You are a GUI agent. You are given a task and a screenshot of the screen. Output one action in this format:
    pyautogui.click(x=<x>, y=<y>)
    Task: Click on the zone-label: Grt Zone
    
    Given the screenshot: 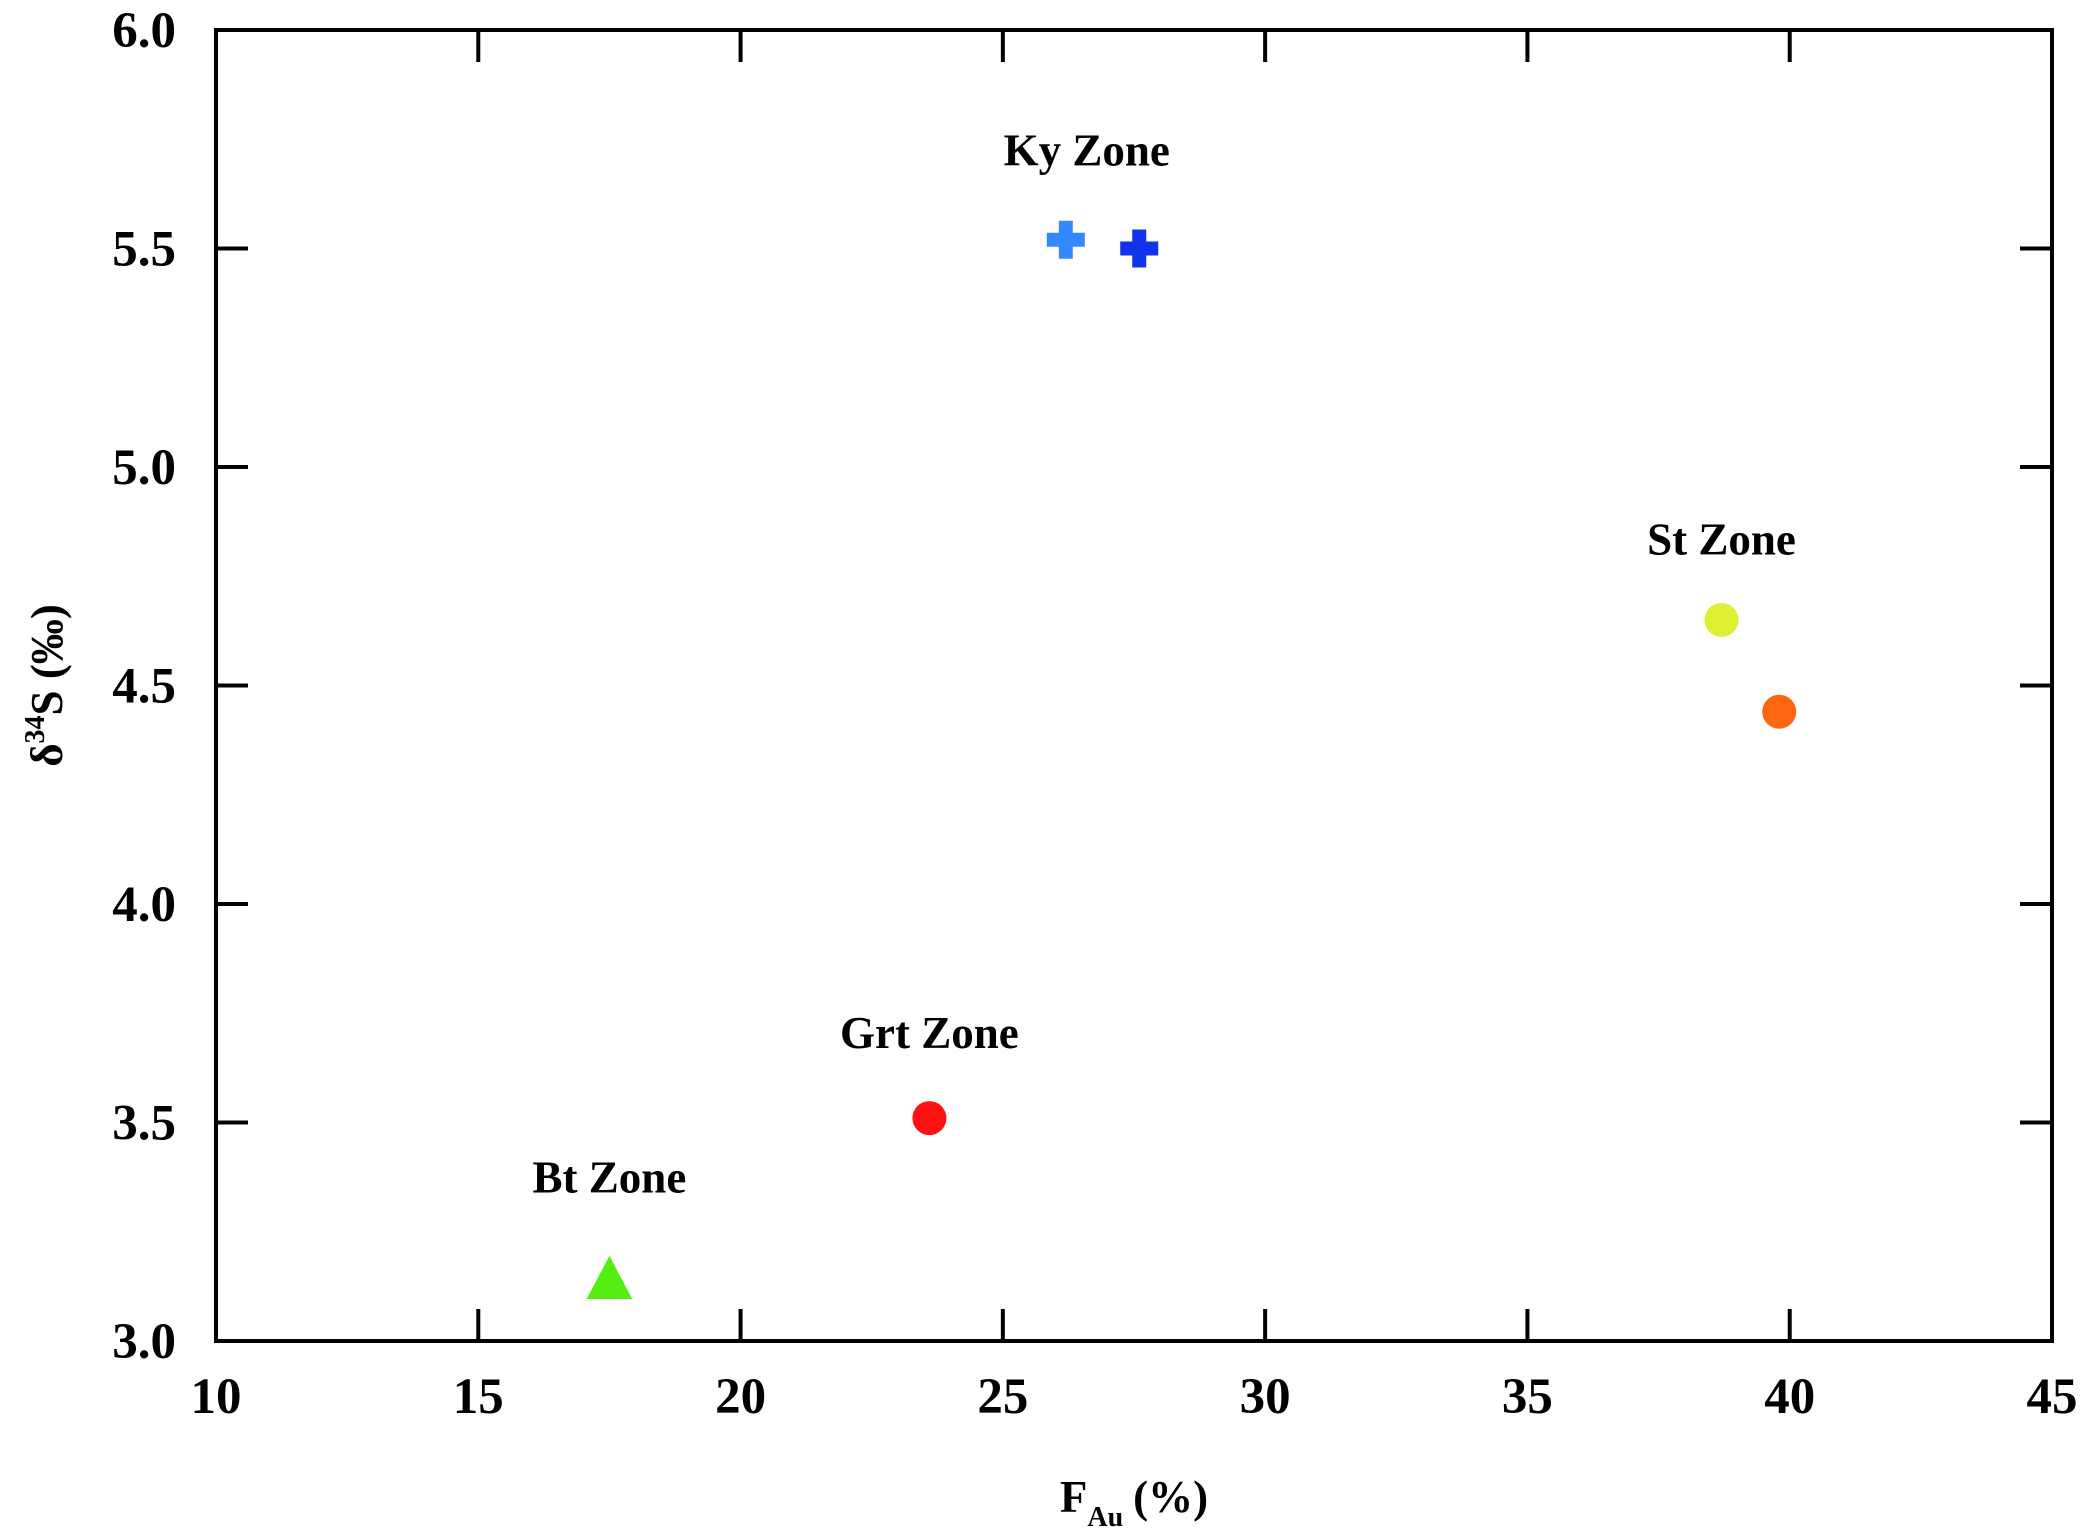 What is the action you would take?
    pyautogui.click(x=929, y=1033)
    